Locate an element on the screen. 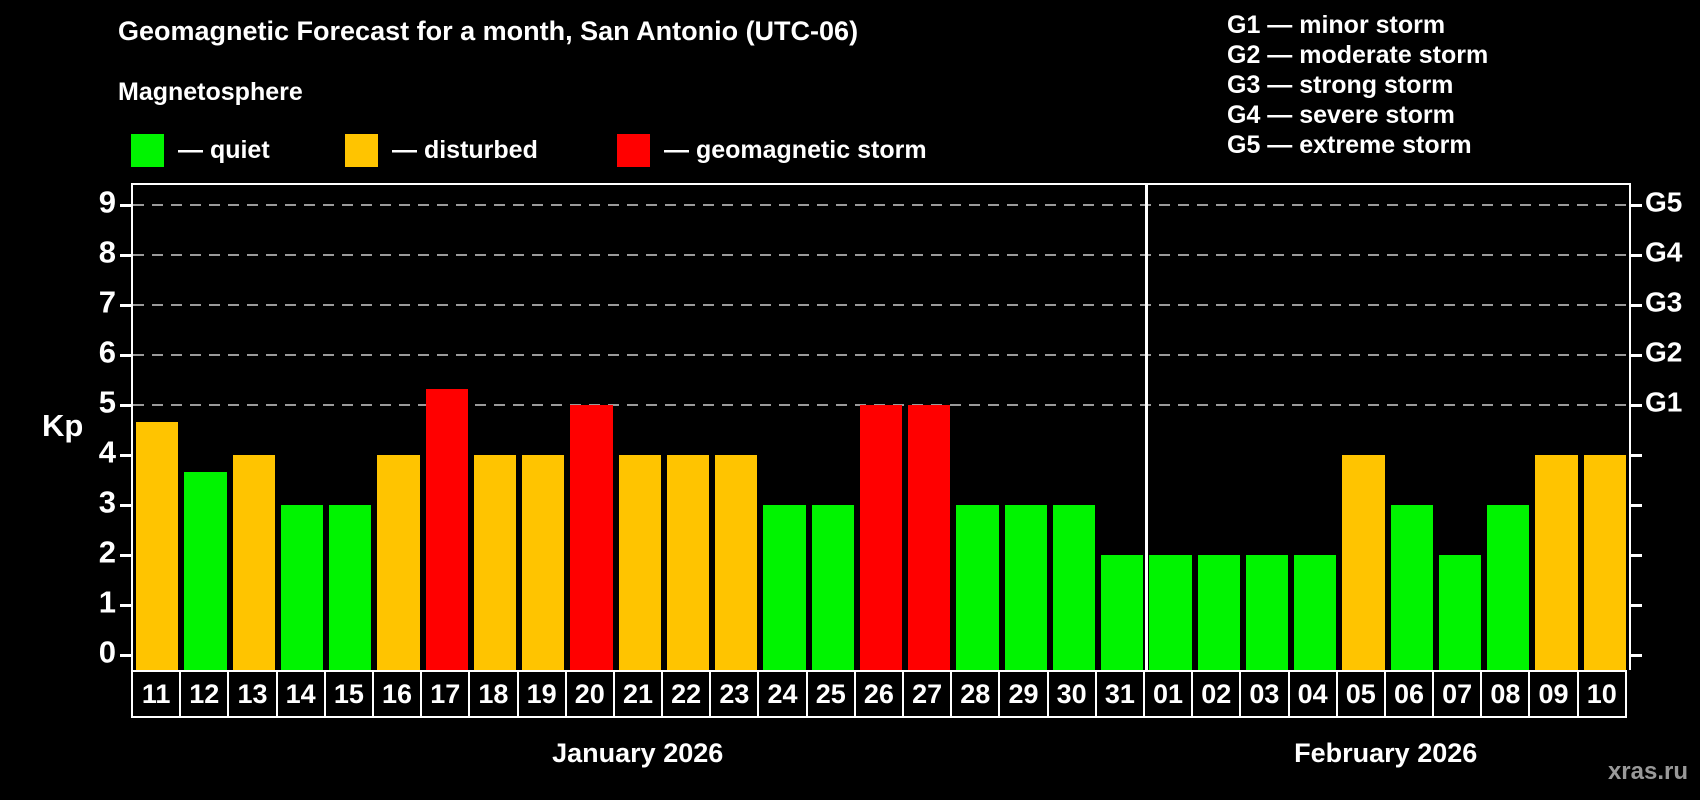  y-axis-label-1: 1 is located at coordinates (107, 602).